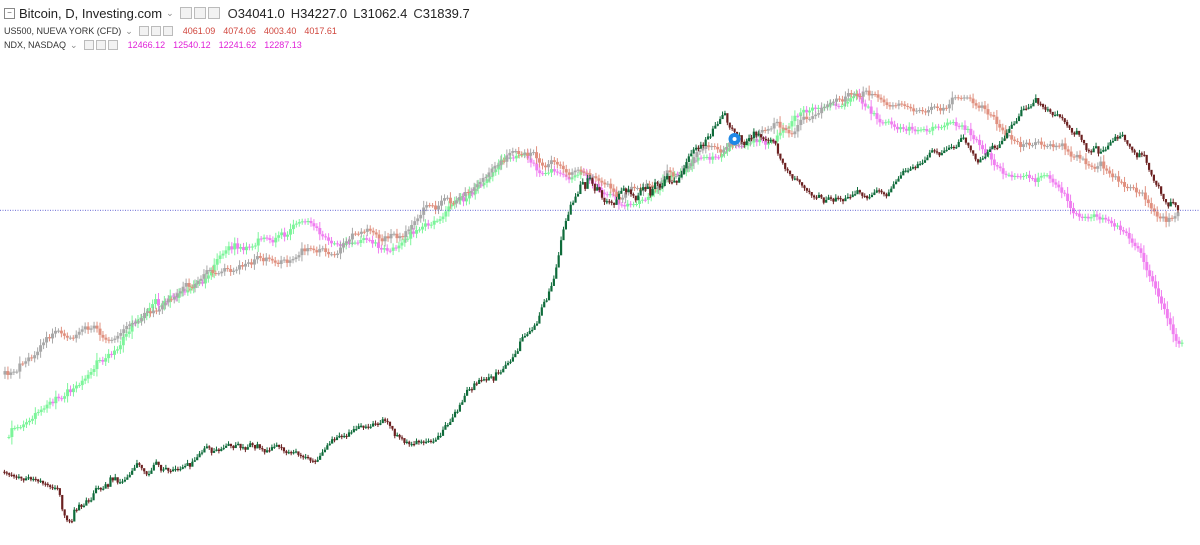 This screenshot has width=1200, height=545. Describe the element at coordinates (734, 139) in the screenshot. I see `event-marker-icon` at that location.